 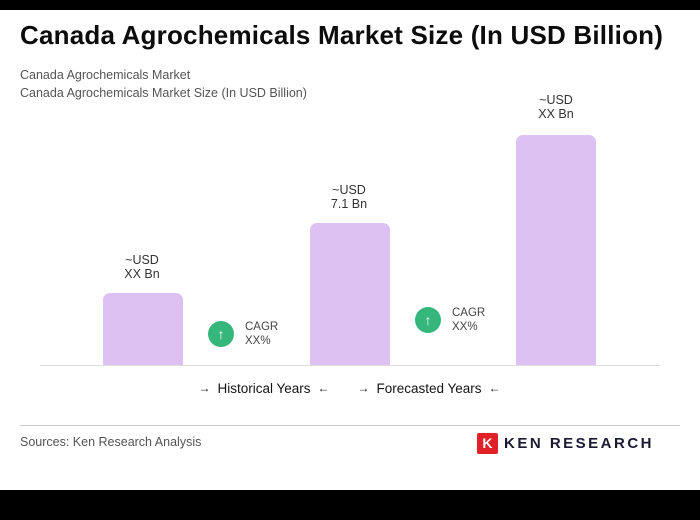 What do you see at coordinates (111, 442) in the screenshot?
I see `sources-text: Sources: Ken Research Analysis` at bounding box center [111, 442].